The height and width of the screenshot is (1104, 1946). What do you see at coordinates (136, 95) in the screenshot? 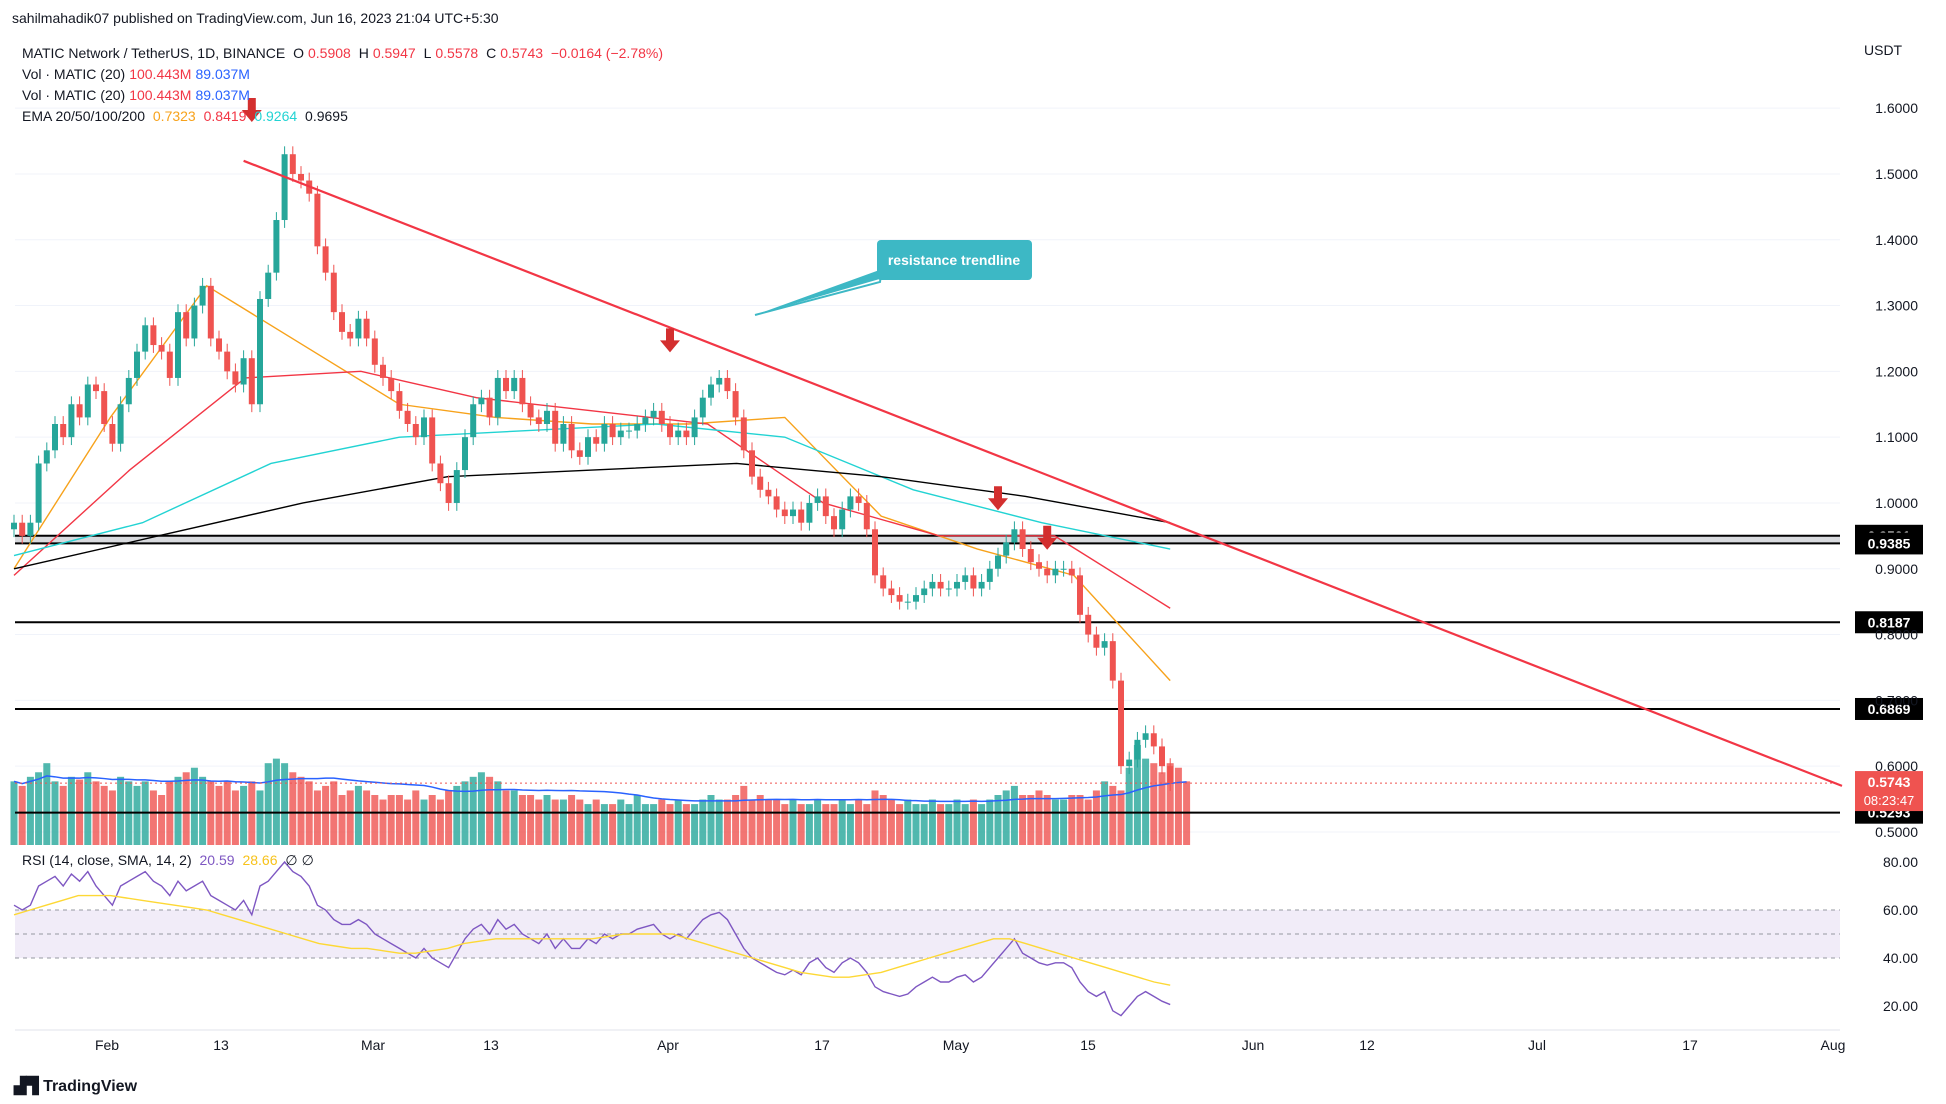
I see `legend-volume-row-2: Vol · MATIC (20) 100.443M 89.037M` at bounding box center [136, 95].